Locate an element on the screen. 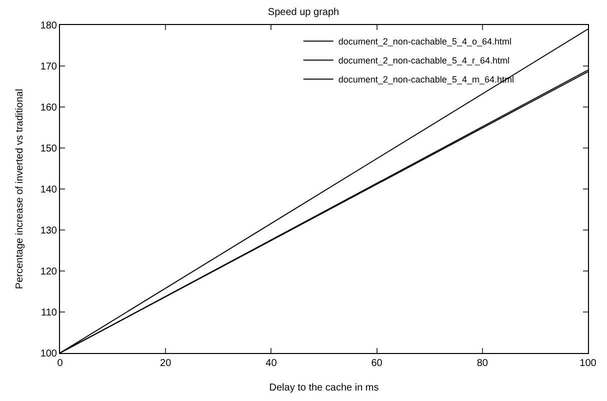 Image resolution: width=607 pixels, height=401 pixels. x-tick-label: 80 is located at coordinates (482, 363).